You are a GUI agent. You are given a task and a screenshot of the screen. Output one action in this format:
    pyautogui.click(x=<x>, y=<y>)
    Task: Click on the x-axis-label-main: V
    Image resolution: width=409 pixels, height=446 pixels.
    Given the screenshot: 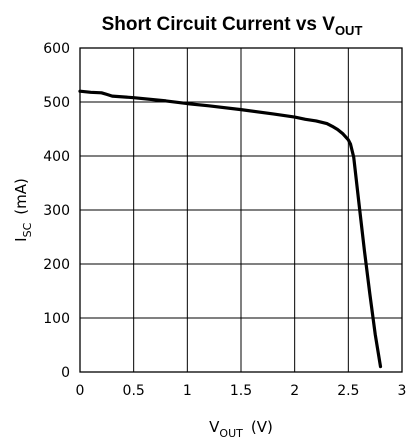 What is the action you would take?
    pyautogui.click(x=214, y=427)
    